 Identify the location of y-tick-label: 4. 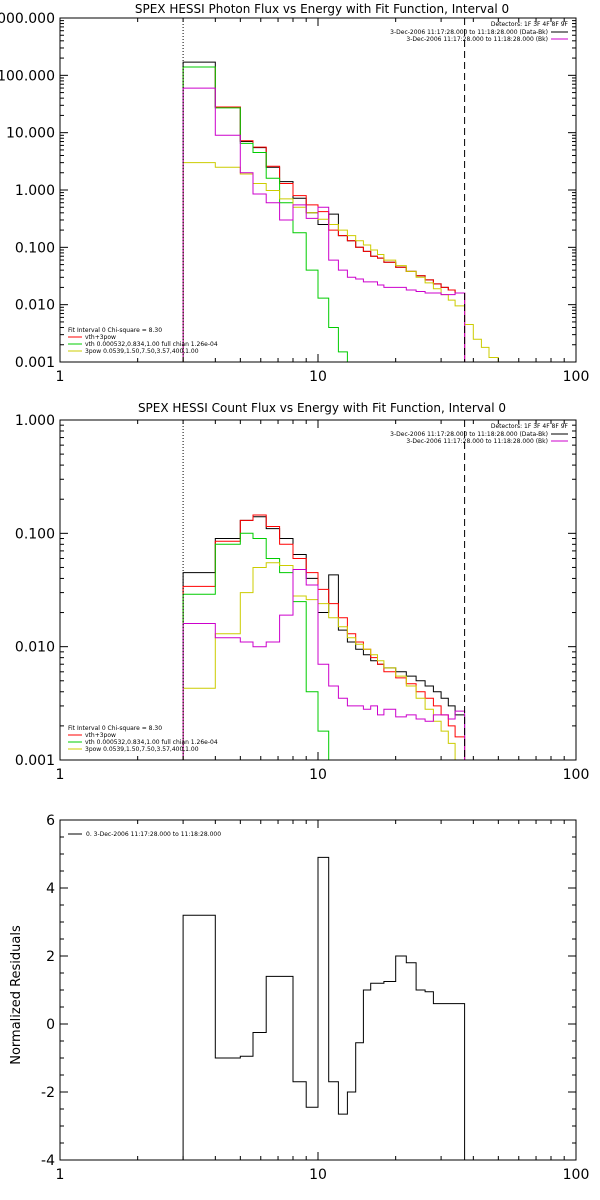
(50, 889).